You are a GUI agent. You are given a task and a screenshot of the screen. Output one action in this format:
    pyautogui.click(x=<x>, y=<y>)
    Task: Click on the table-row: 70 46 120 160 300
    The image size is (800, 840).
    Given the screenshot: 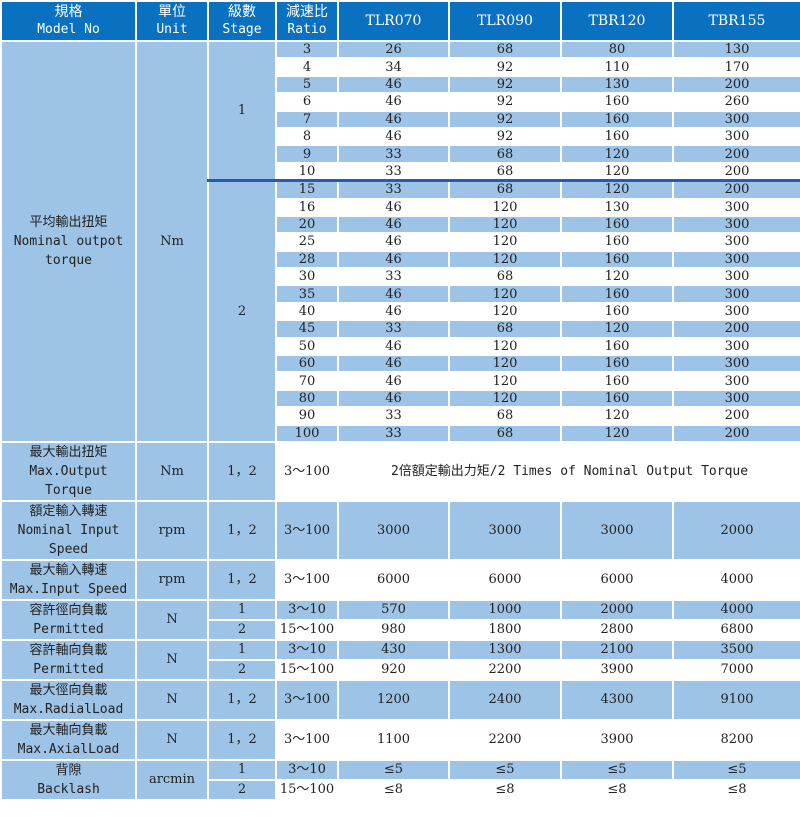 What is the action you would take?
    pyautogui.click(x=400, y=381)
    